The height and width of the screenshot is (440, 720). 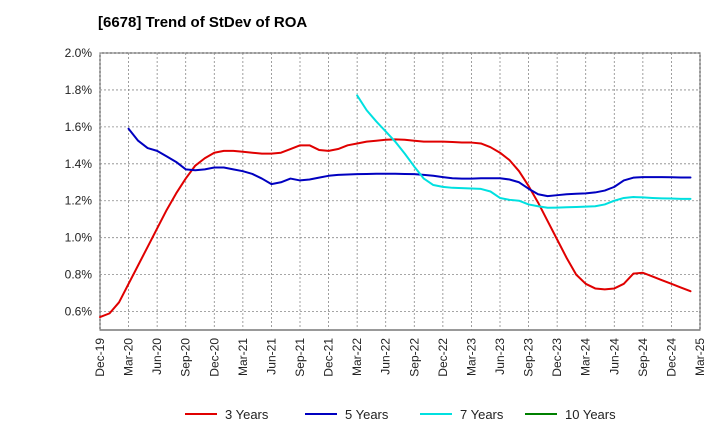 I want to click on x-tick-label: Dec-21, so click(x=329, y=357).